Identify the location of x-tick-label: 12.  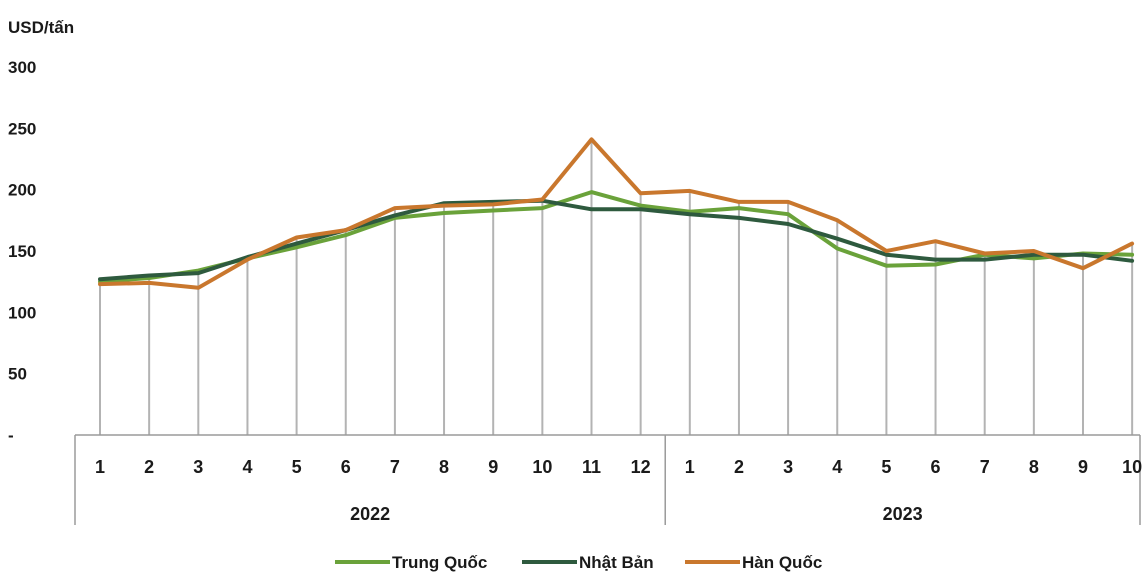
(641, 467).